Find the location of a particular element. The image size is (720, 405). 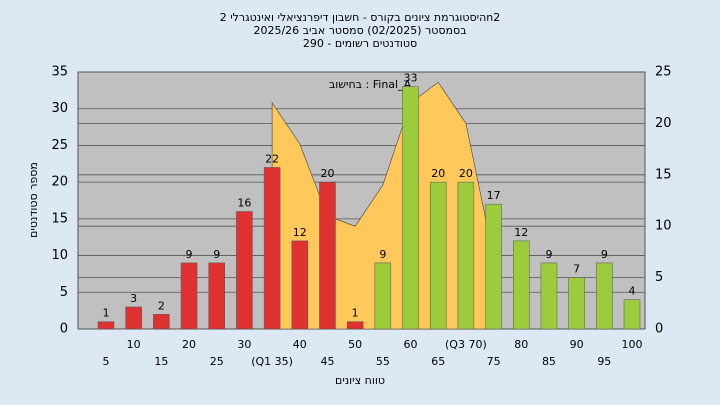

y-tick-label: 30 is located at coordinates (59, 108).